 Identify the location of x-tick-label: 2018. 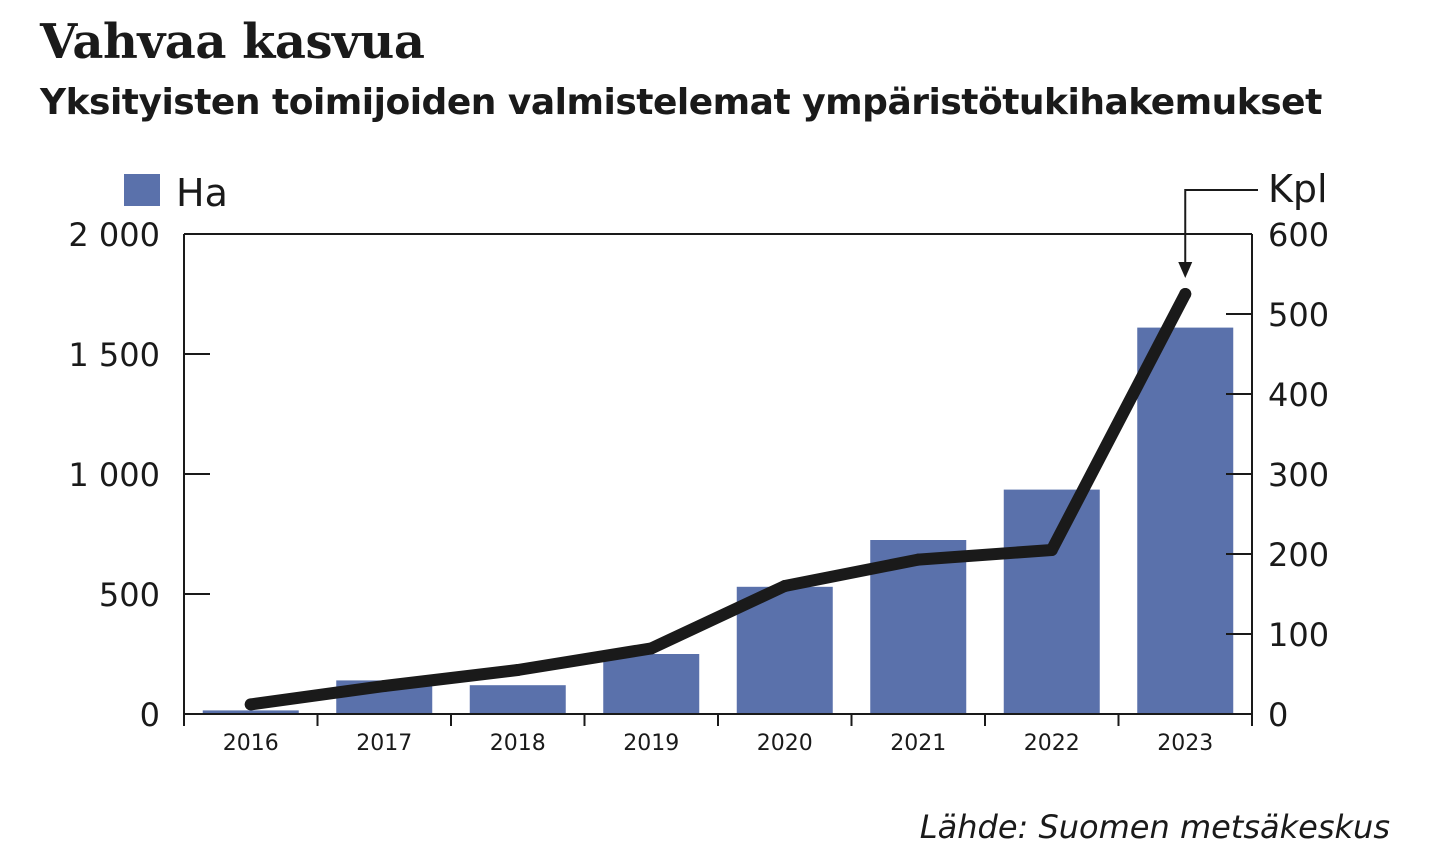
(518, 743).